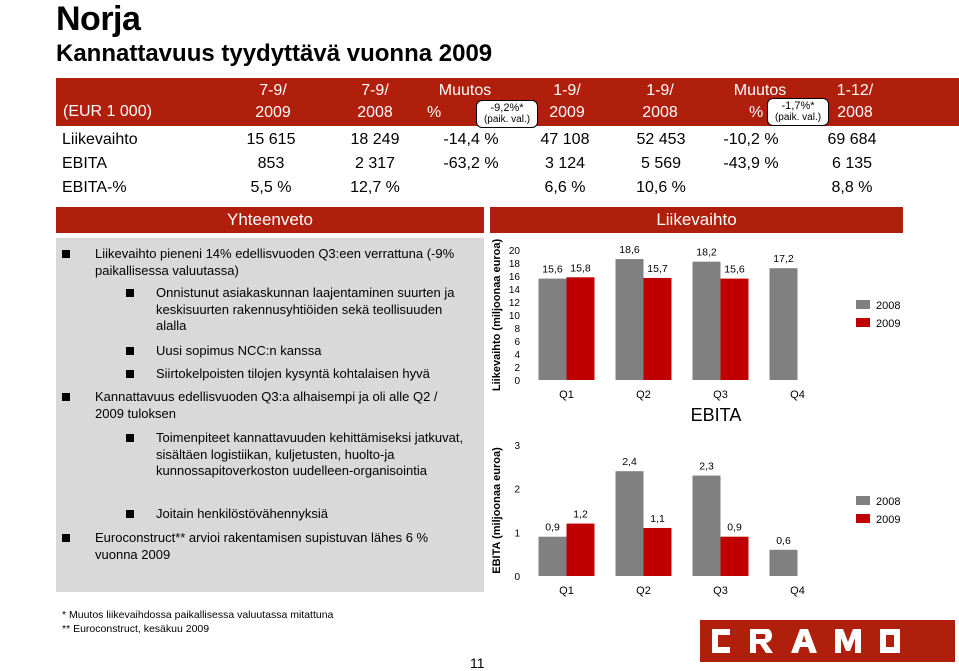 This screenshot has width=959, height=671. I want to click on data-label: 15,6, so click(552, 270).